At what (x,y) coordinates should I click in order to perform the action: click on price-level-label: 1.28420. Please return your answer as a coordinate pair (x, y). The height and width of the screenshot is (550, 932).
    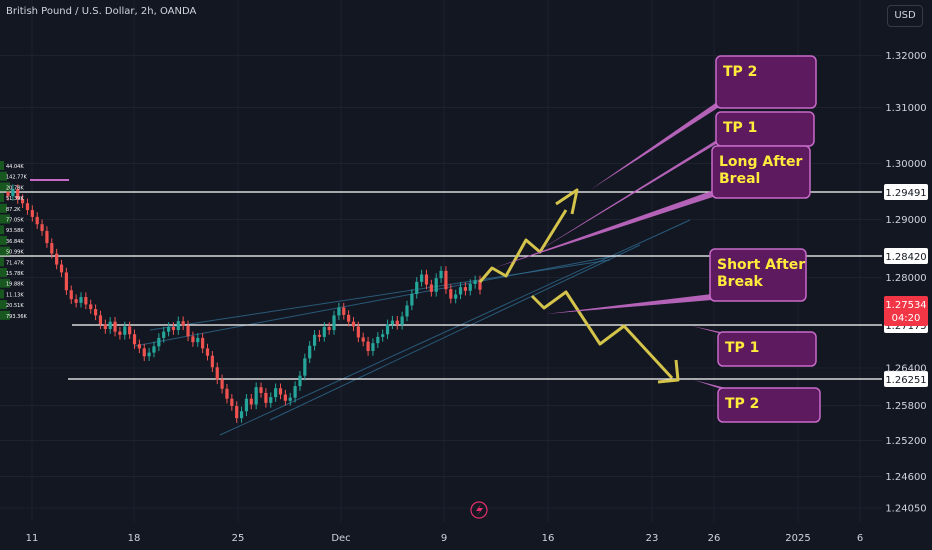
    Looking at the image, I should click on (905, 257).